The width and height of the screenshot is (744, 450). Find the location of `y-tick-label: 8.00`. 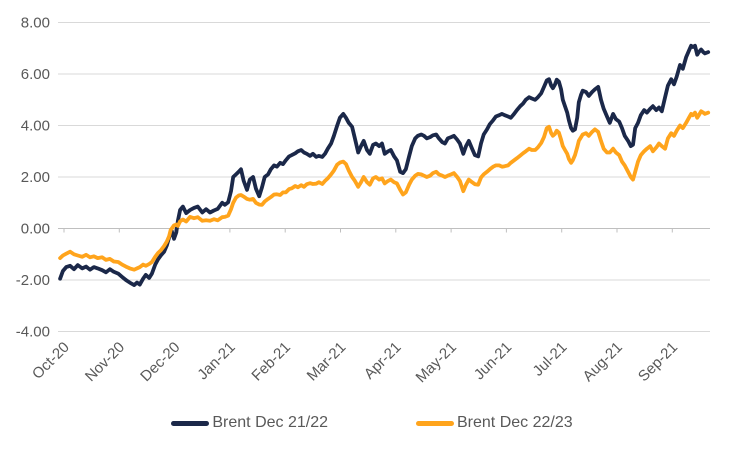

y-tick-label: 8.00 is located at coordinates (35, 23).